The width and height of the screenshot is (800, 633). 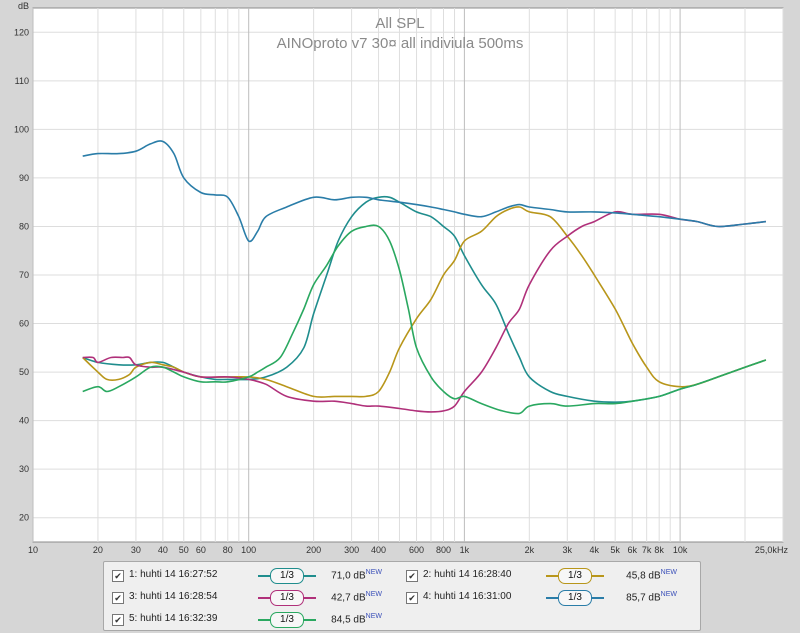 I want to click on x-tick-label: 60, so click(x=201, y=550).